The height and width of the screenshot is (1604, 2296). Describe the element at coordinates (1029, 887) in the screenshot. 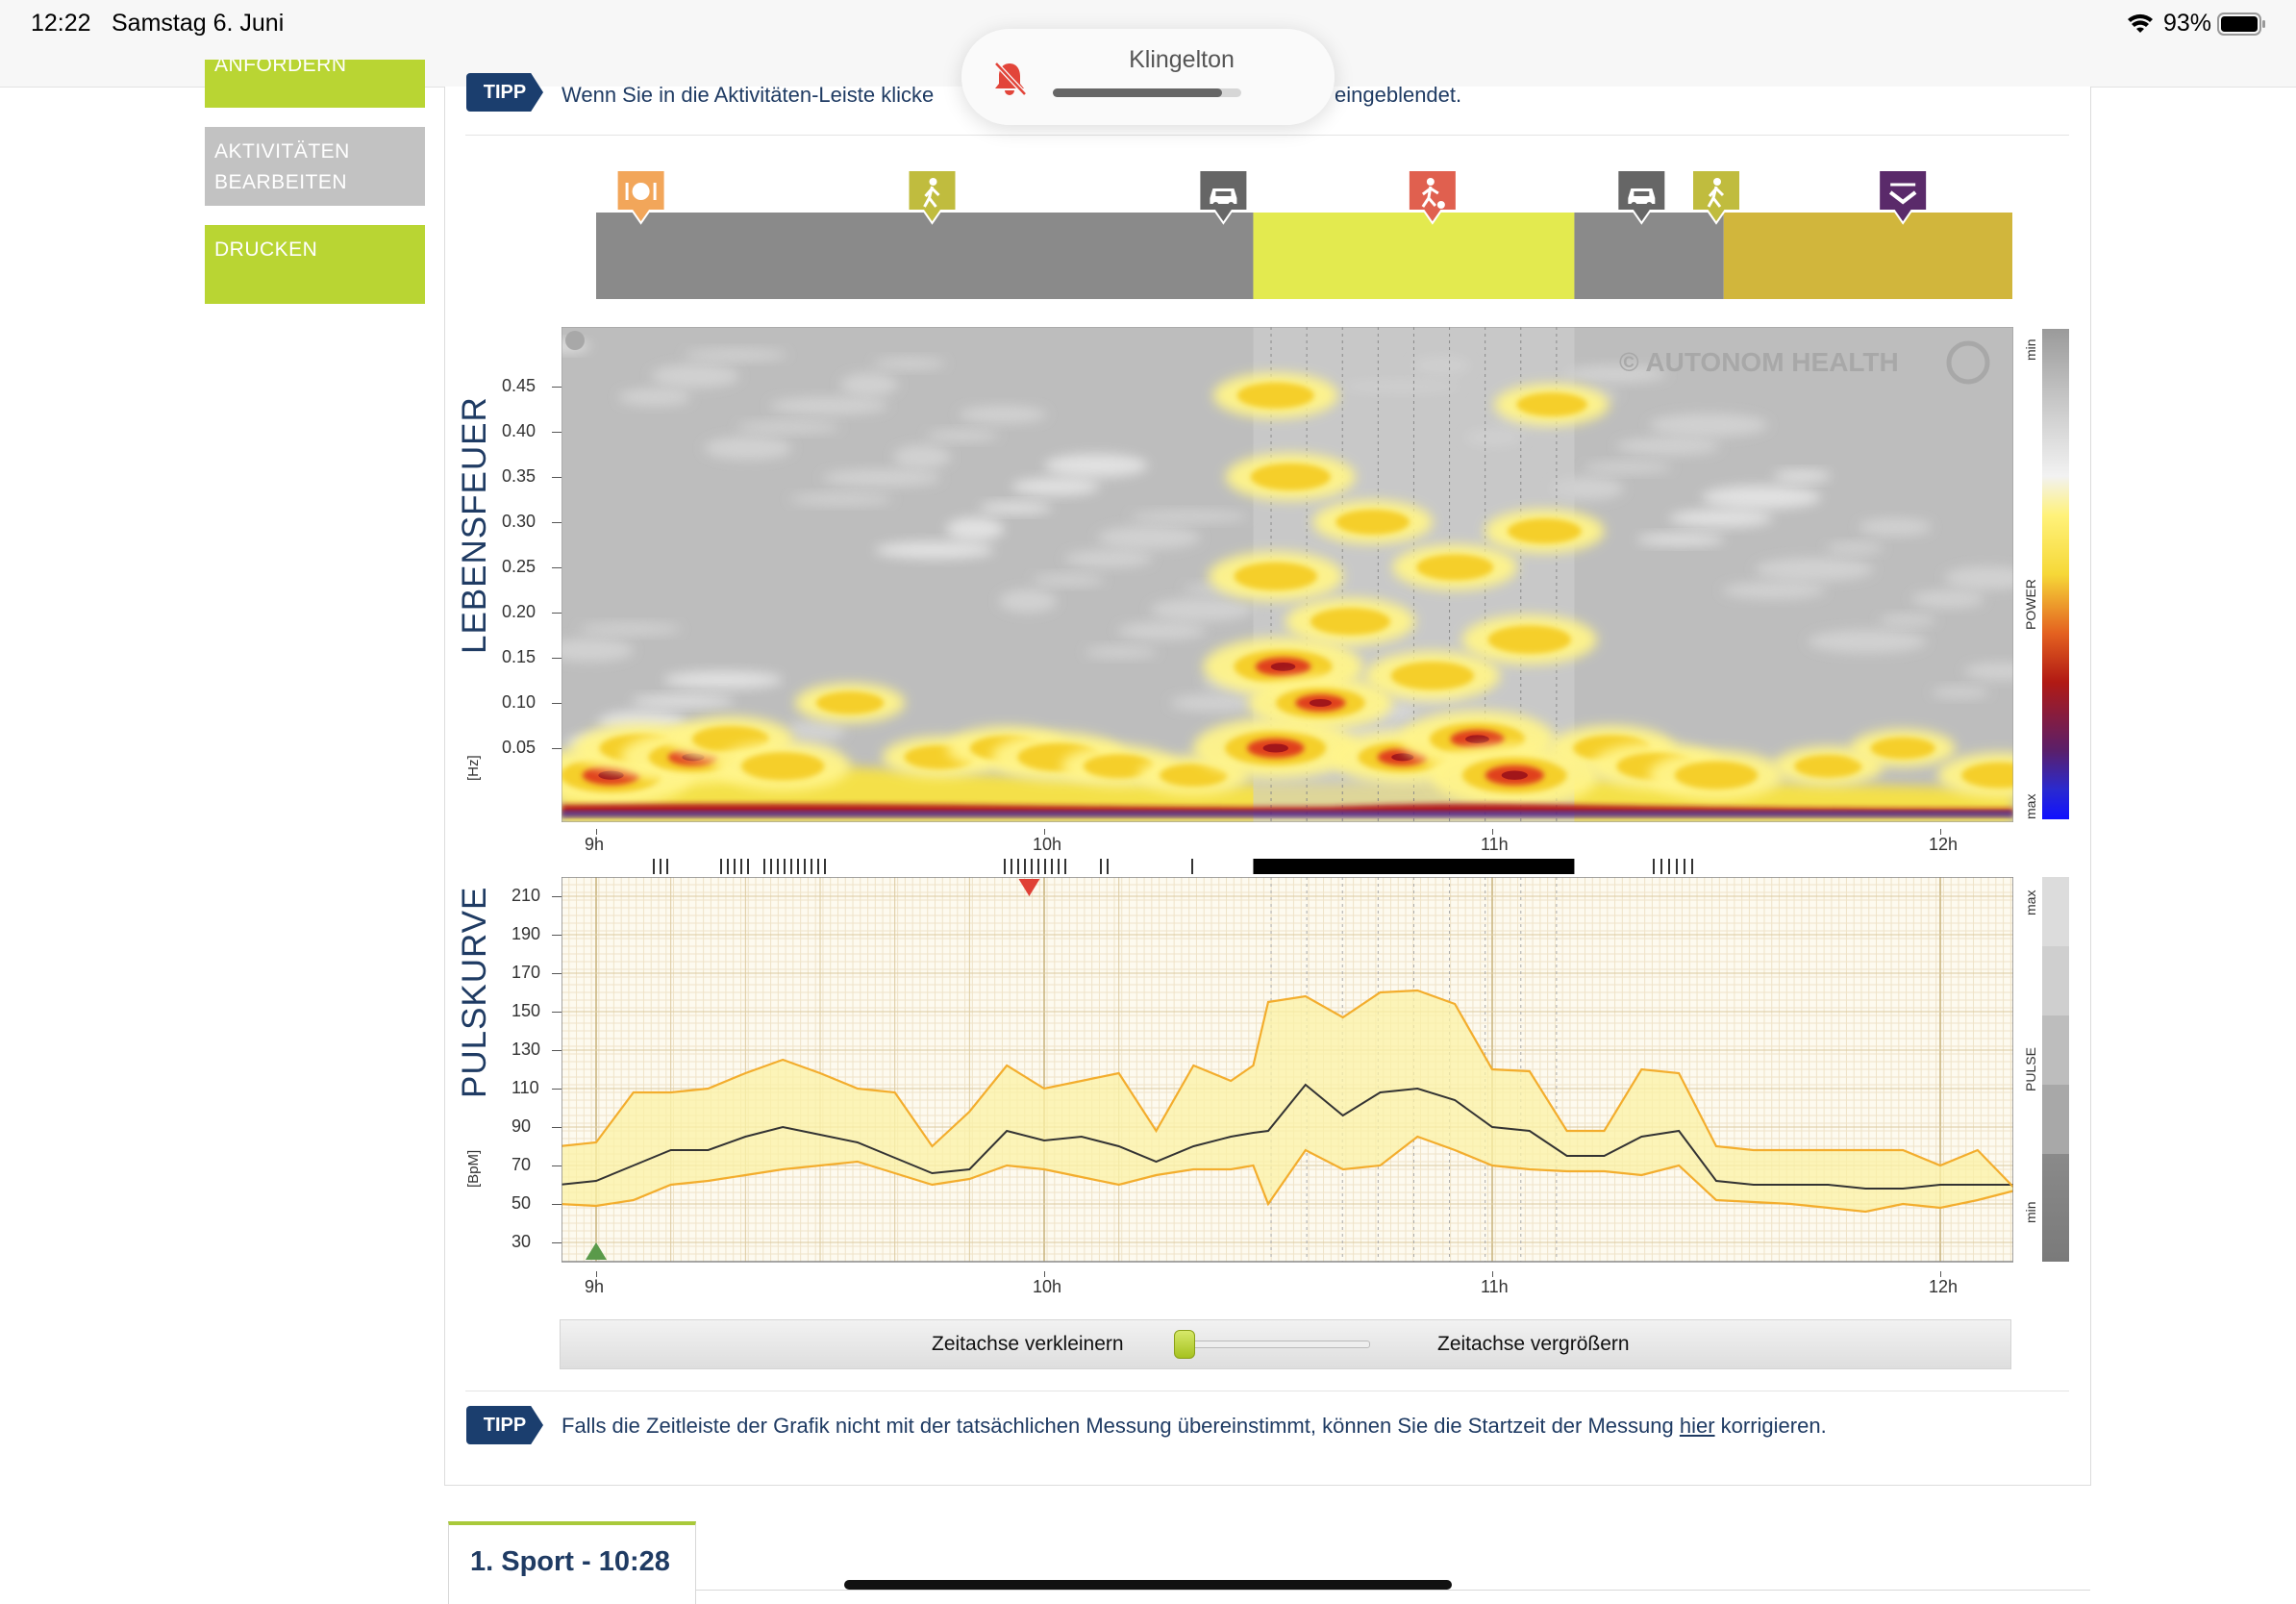

I see `max-pulse-marker` at that location.